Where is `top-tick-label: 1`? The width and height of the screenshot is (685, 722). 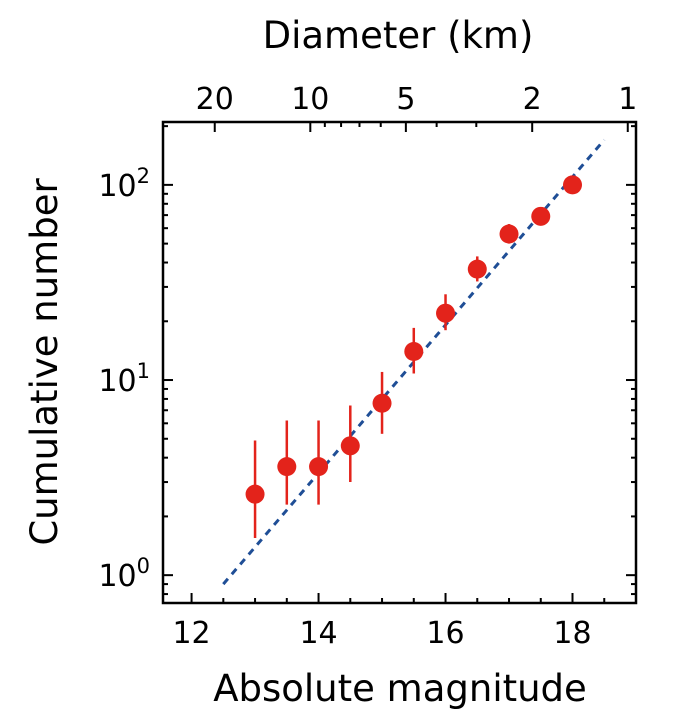 top-tick-label: 1 is located at coordinates (627, 99).